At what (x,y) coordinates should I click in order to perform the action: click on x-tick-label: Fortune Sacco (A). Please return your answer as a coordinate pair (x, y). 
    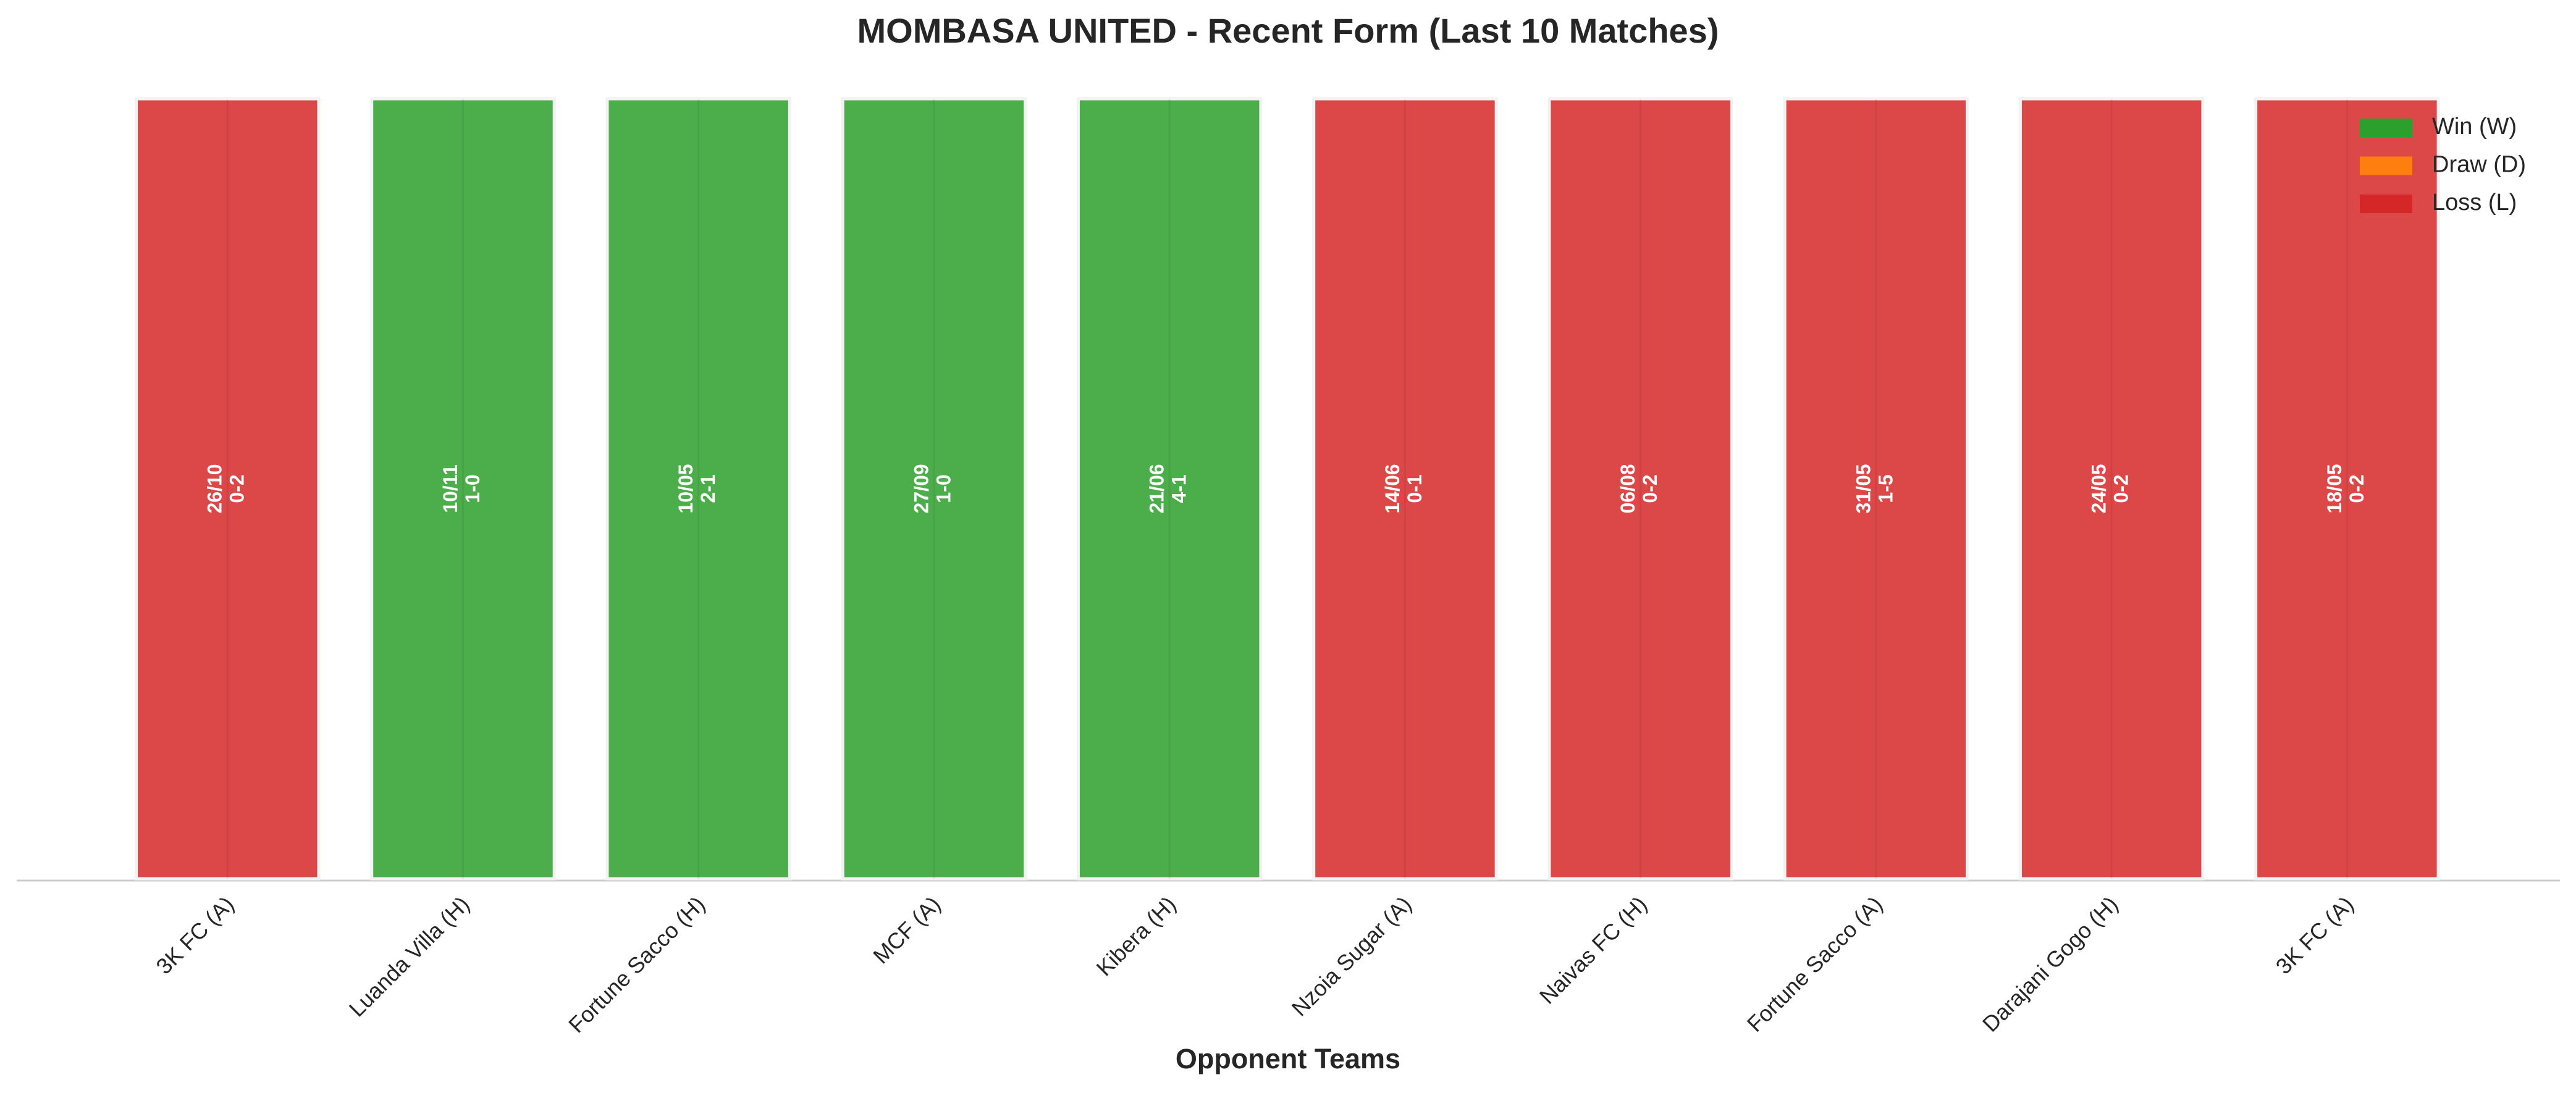
    Looking at the image, I should click on (1815, 964).